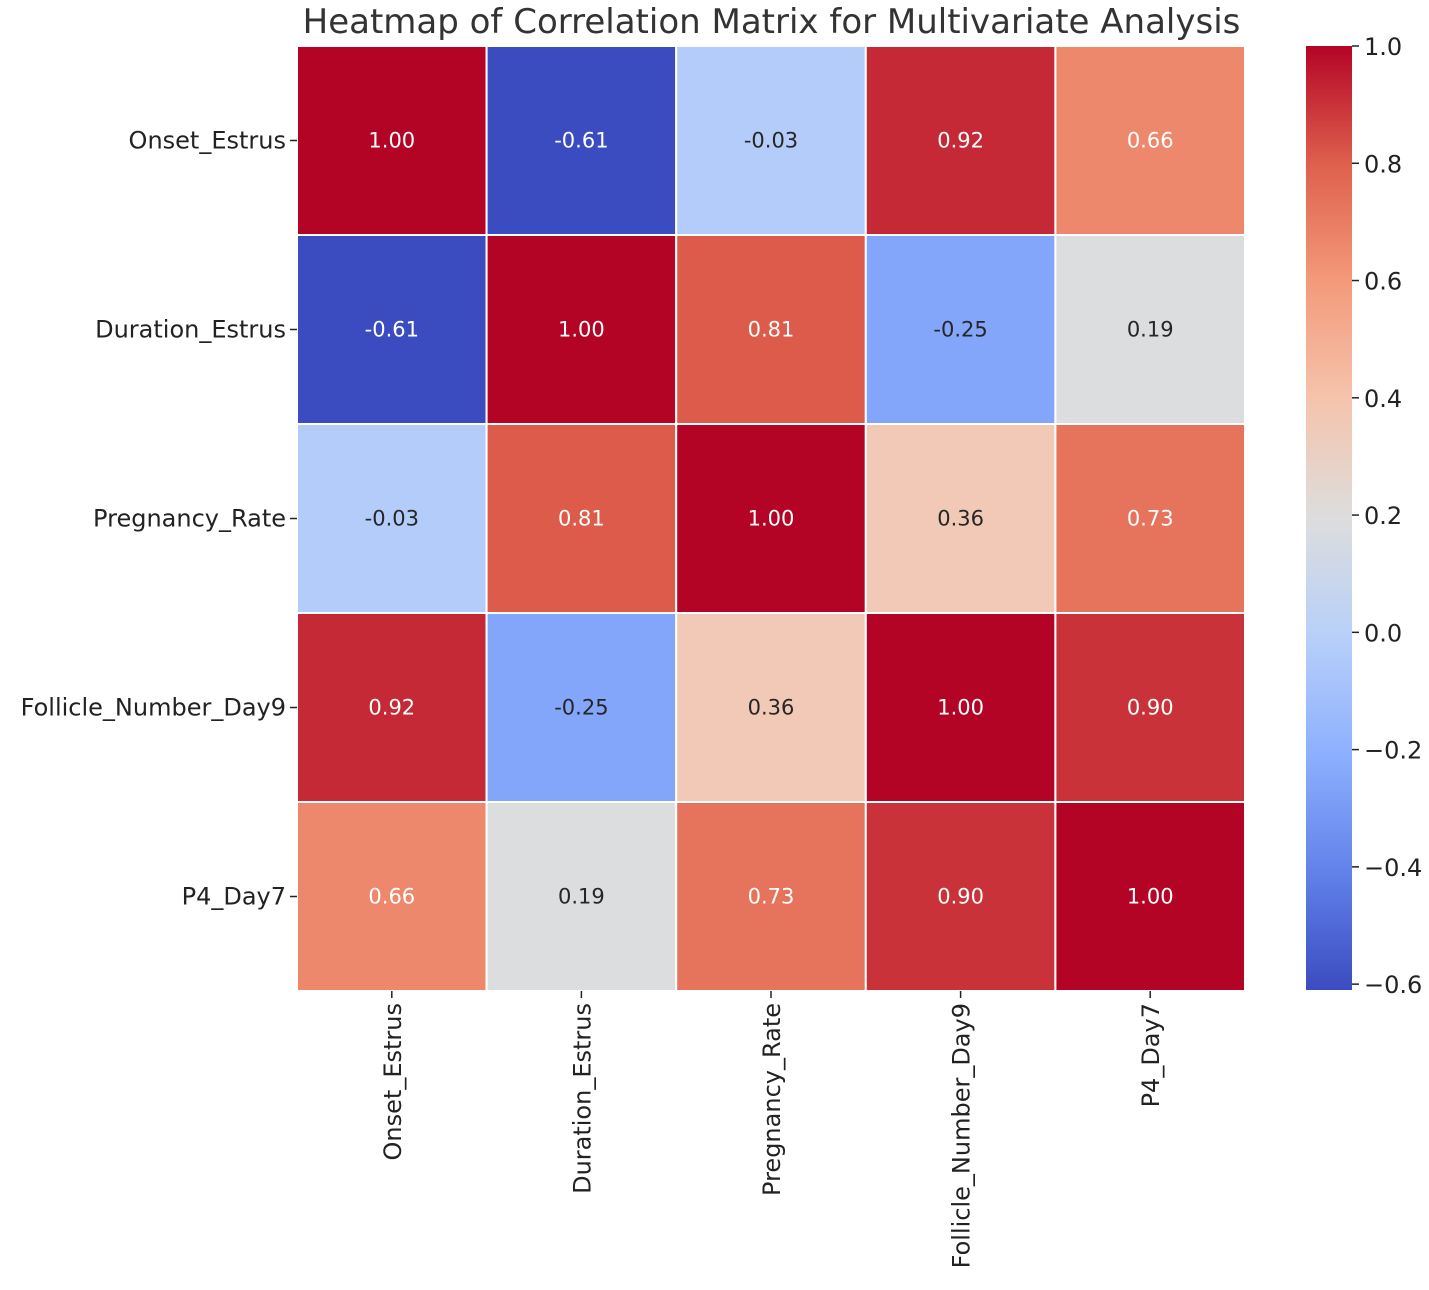  What do you see at coordinates (1151, 1055) in the screenshot?
I see `column-label: P4_Day7` at bounding box center [1151, 1055].